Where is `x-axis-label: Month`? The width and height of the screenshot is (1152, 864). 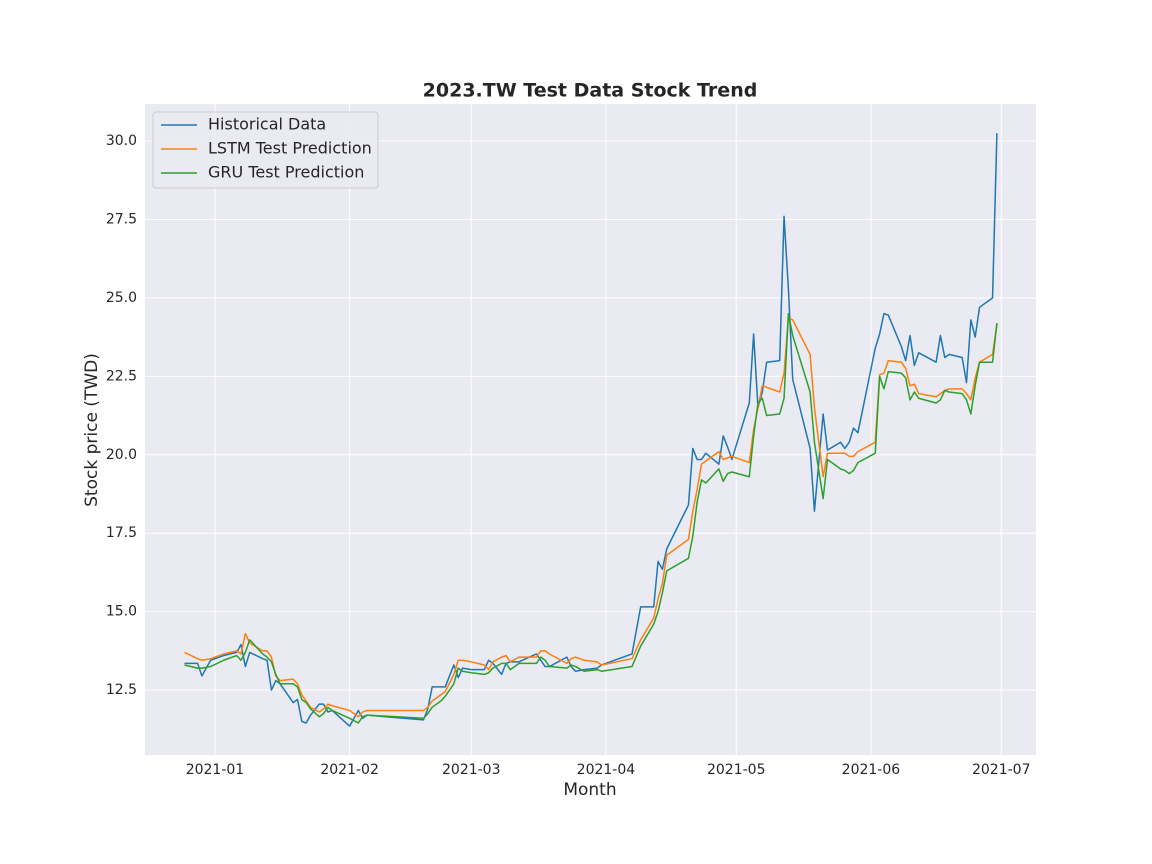
x-axis-label: Month is located at coordinates (589, 790).